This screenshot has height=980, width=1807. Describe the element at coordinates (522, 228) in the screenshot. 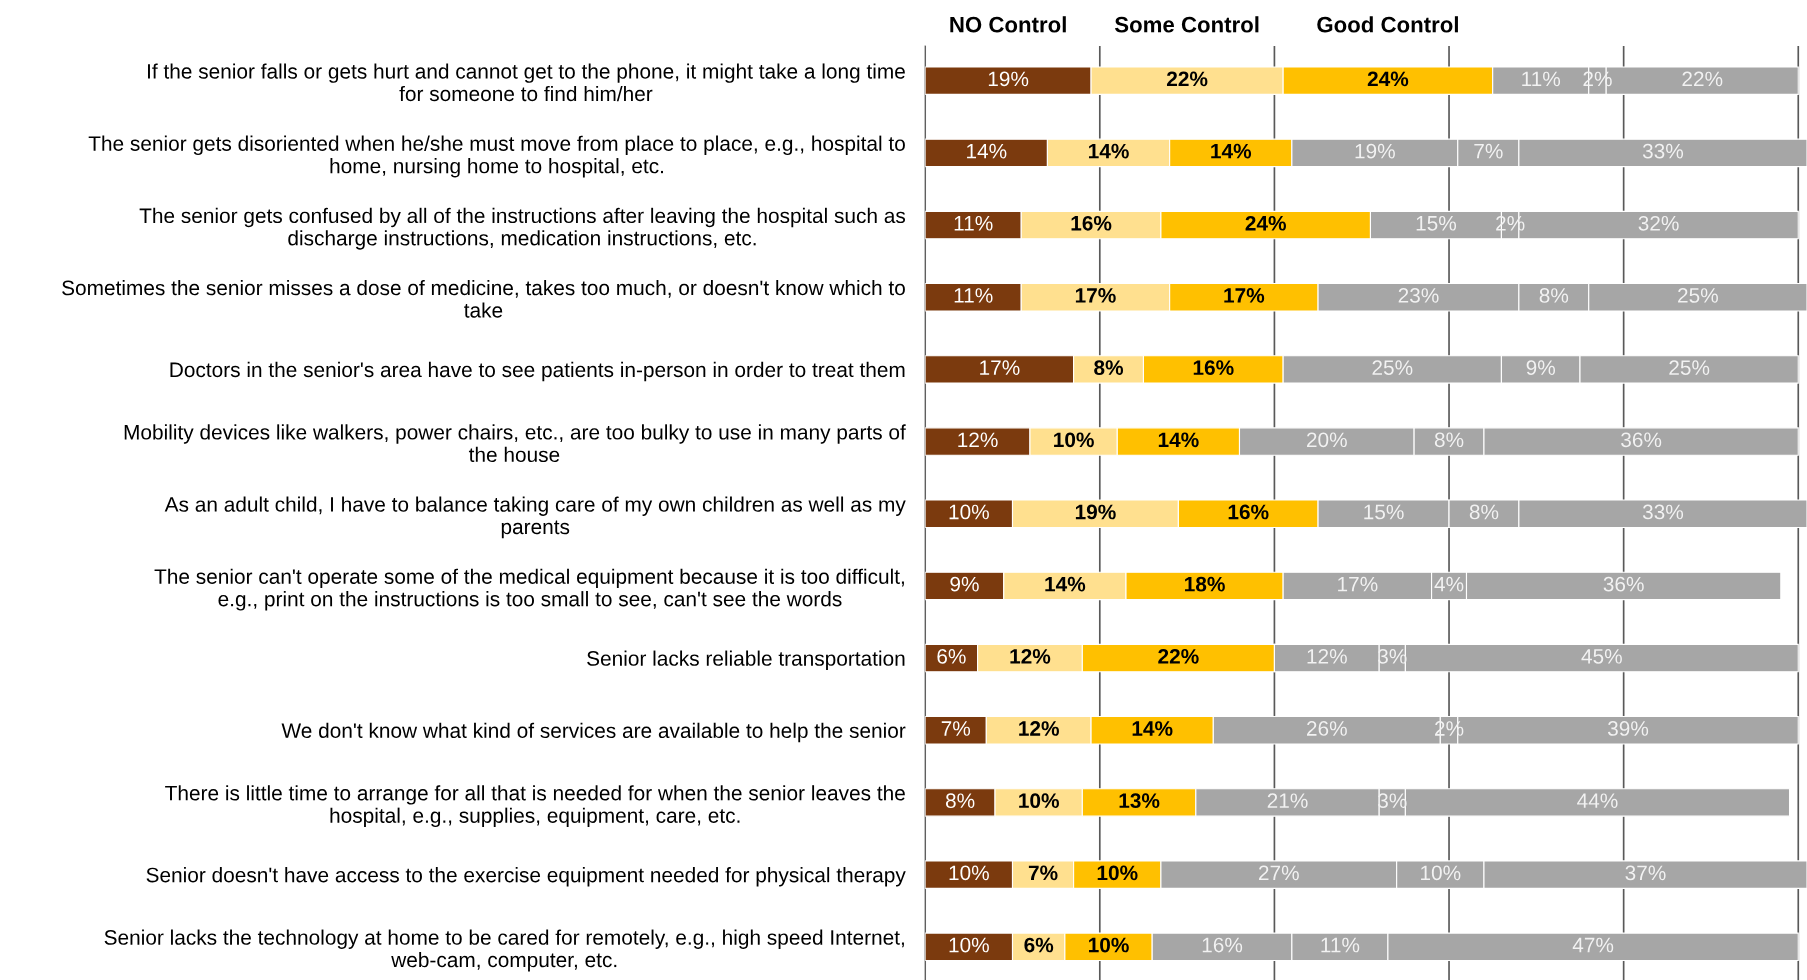

I see `y-tick-label: The senior gets confused by all of the instructions after leaving the hospital such as discharge instructions, medication instructions, etc.` at that location.